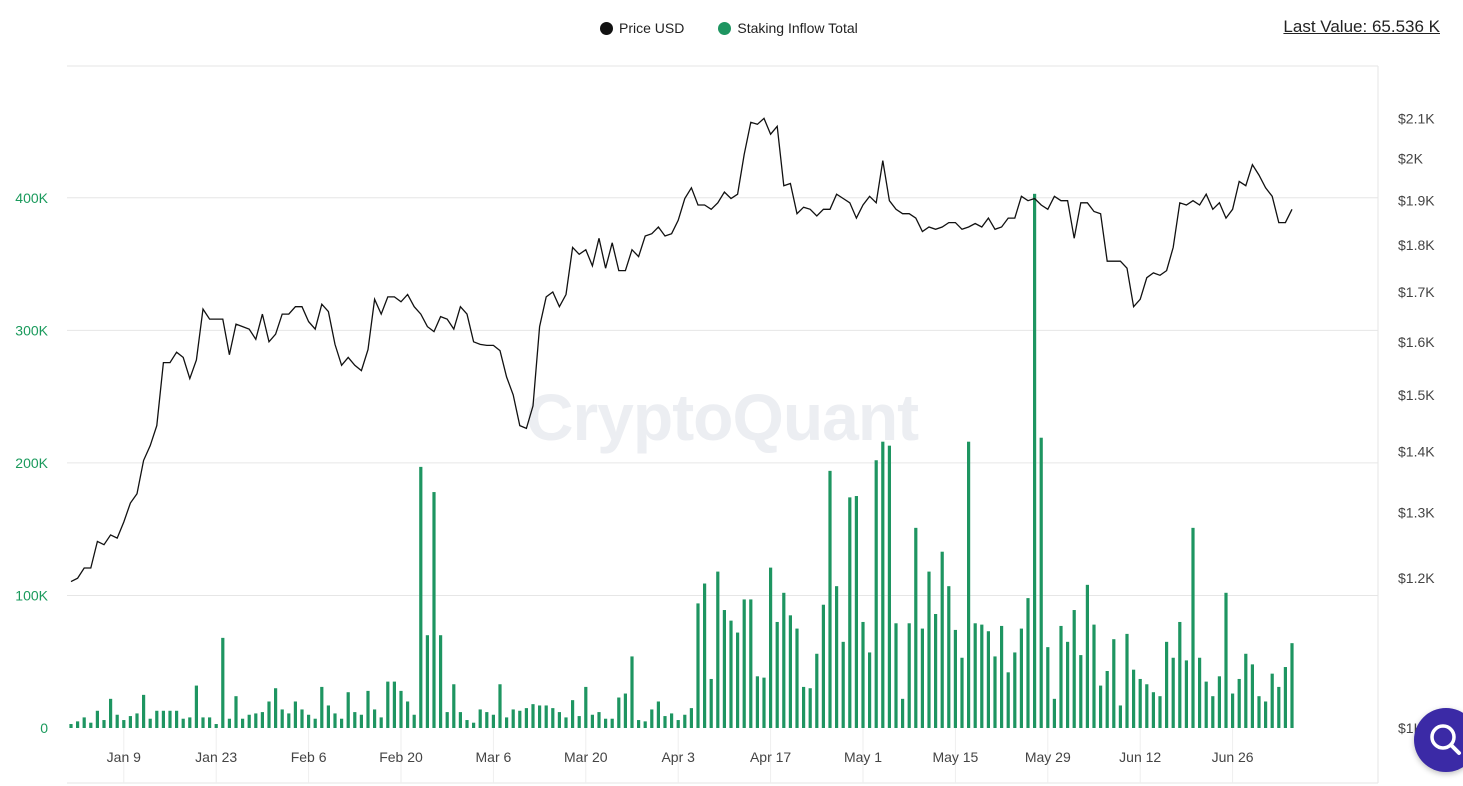 This screenshot has height=786, width=1463. Describe the element at coordinates (1361, 26) in the screenshot. I see `last-value-readout: Last Value: 65.536 K` at that location.